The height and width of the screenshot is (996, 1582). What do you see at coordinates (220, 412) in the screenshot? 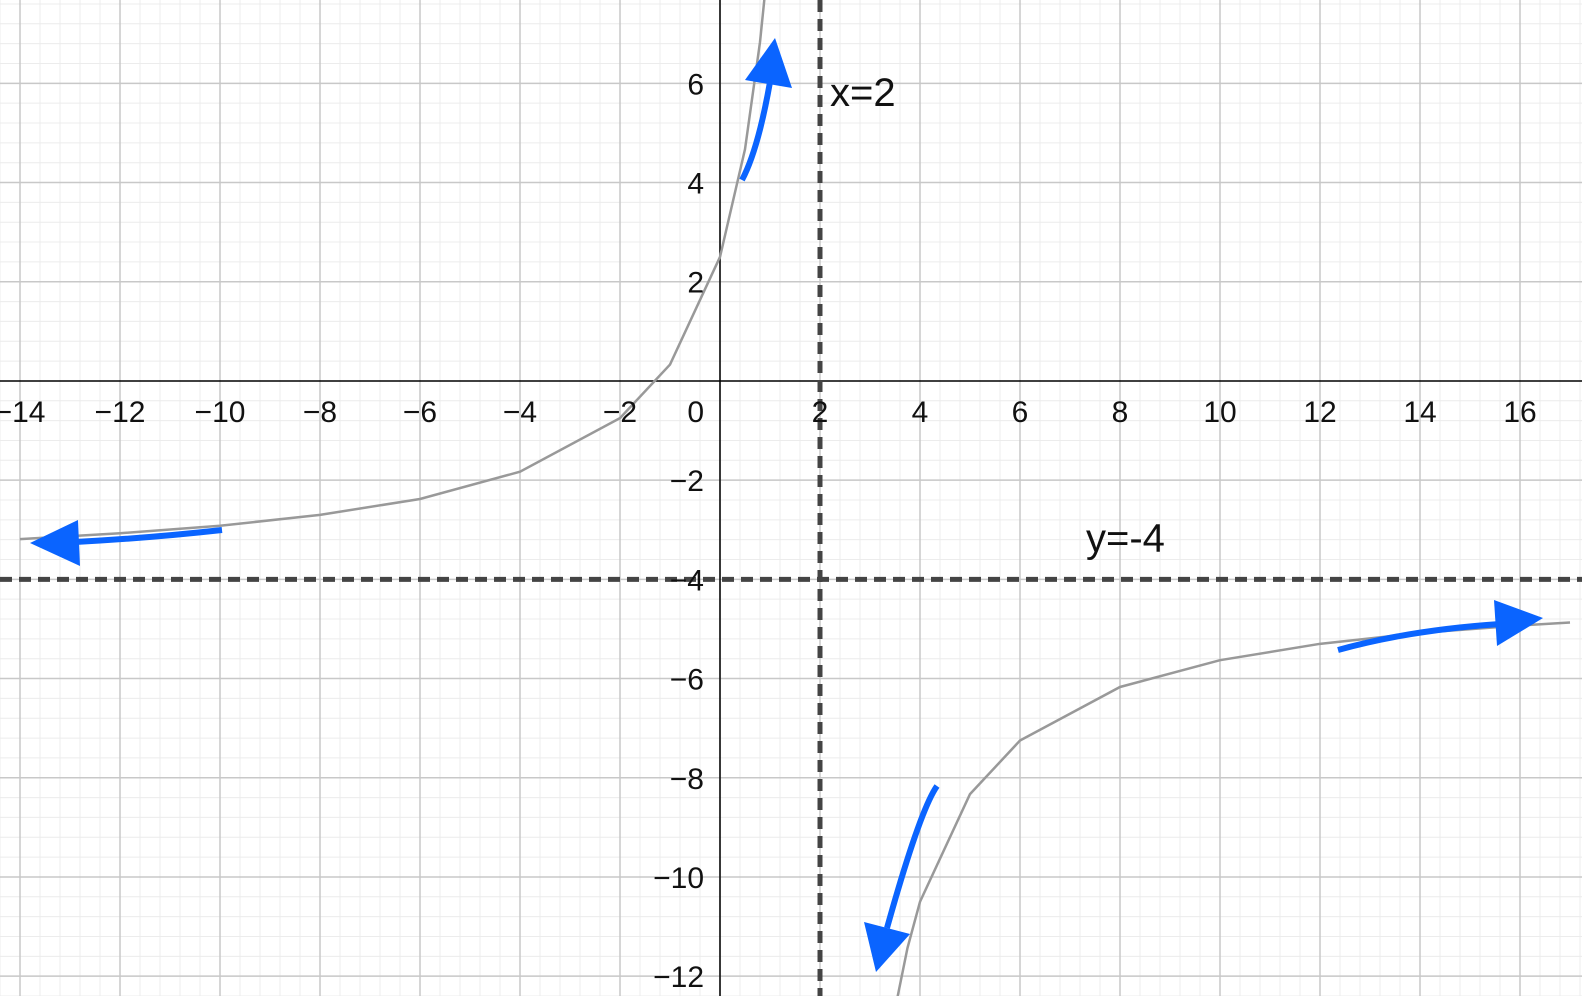
I see `x-tick-label: −10` at bounding box center [220, 412].